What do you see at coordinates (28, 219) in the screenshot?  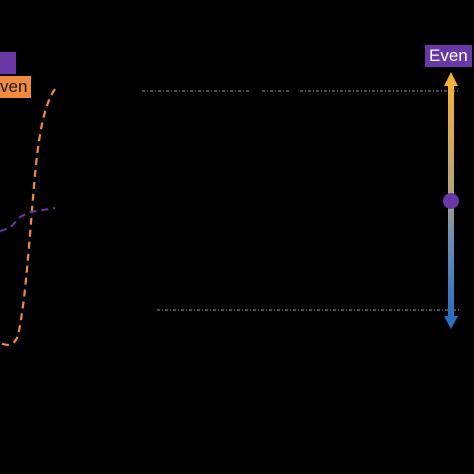 I see `purple-dashed-line` at bounding box center [28, 219].